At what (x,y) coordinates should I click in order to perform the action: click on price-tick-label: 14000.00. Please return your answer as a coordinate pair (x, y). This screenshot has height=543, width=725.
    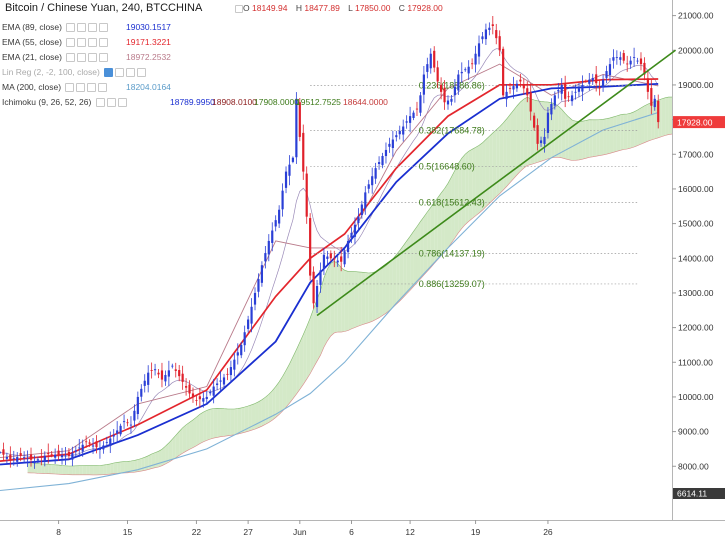
    Looking at the image, I should click on (696, 258).